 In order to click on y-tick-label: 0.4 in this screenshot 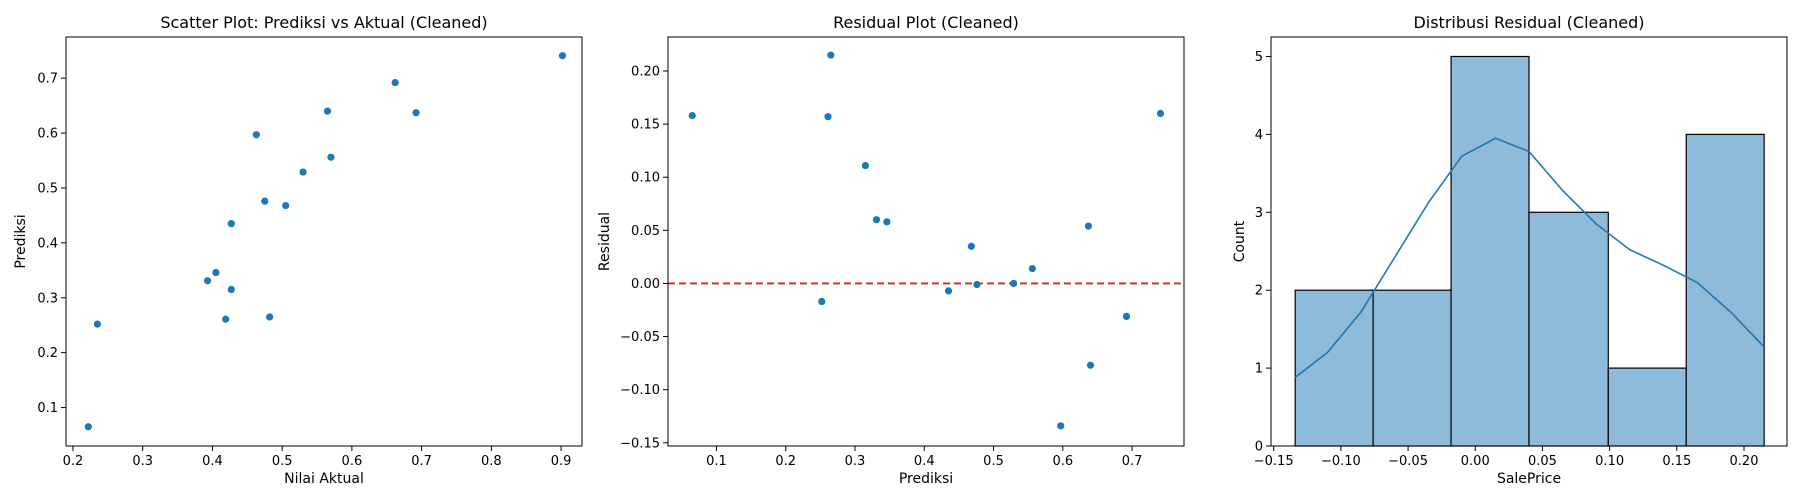, I will do `click(47, 243)`.